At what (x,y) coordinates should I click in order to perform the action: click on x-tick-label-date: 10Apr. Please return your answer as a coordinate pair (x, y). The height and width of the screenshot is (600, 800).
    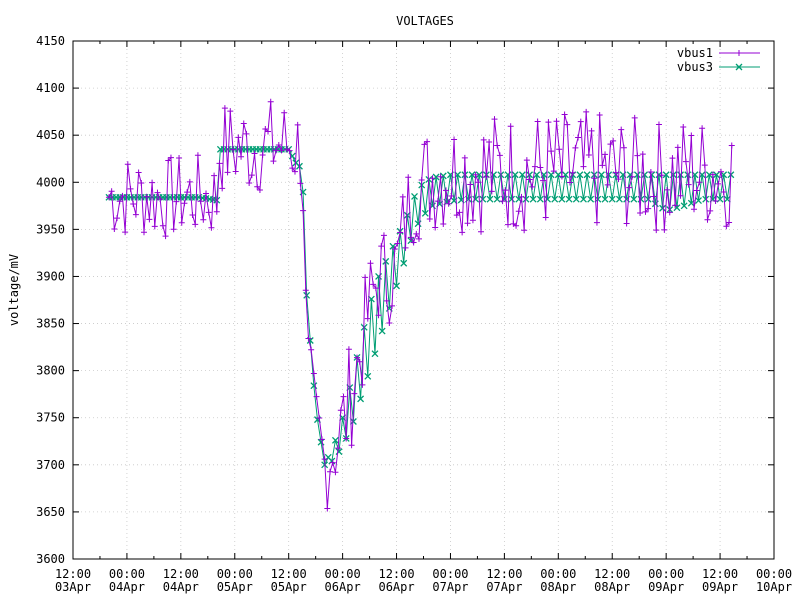
    Looking at the image, I should click on (774, 587).